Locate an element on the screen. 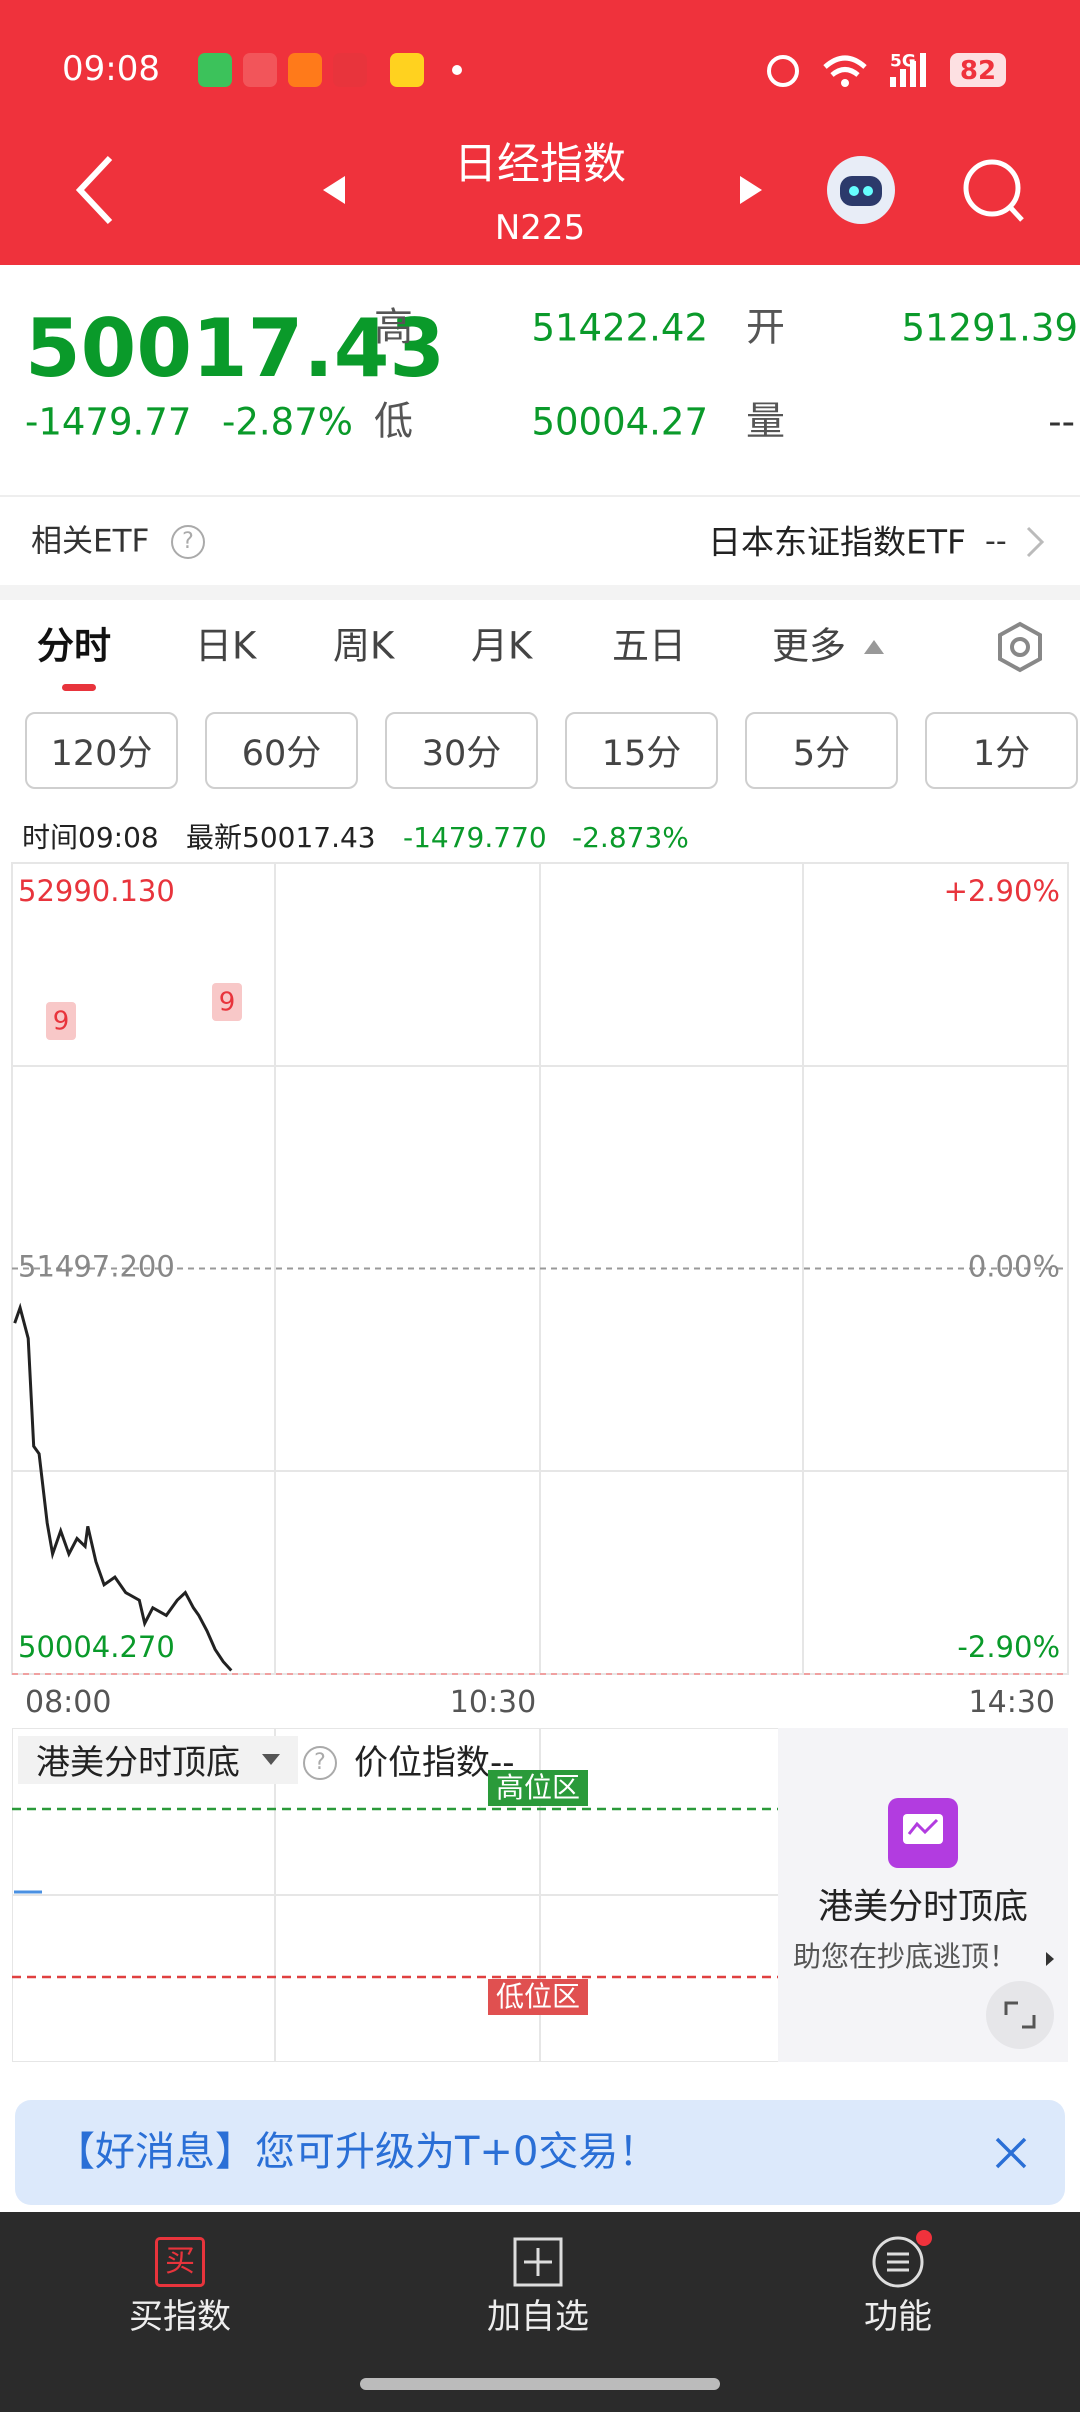 Image resolution: width=1080 pixels, height=2412 pixels. home-indicator is located at coordinates (540, 2384).